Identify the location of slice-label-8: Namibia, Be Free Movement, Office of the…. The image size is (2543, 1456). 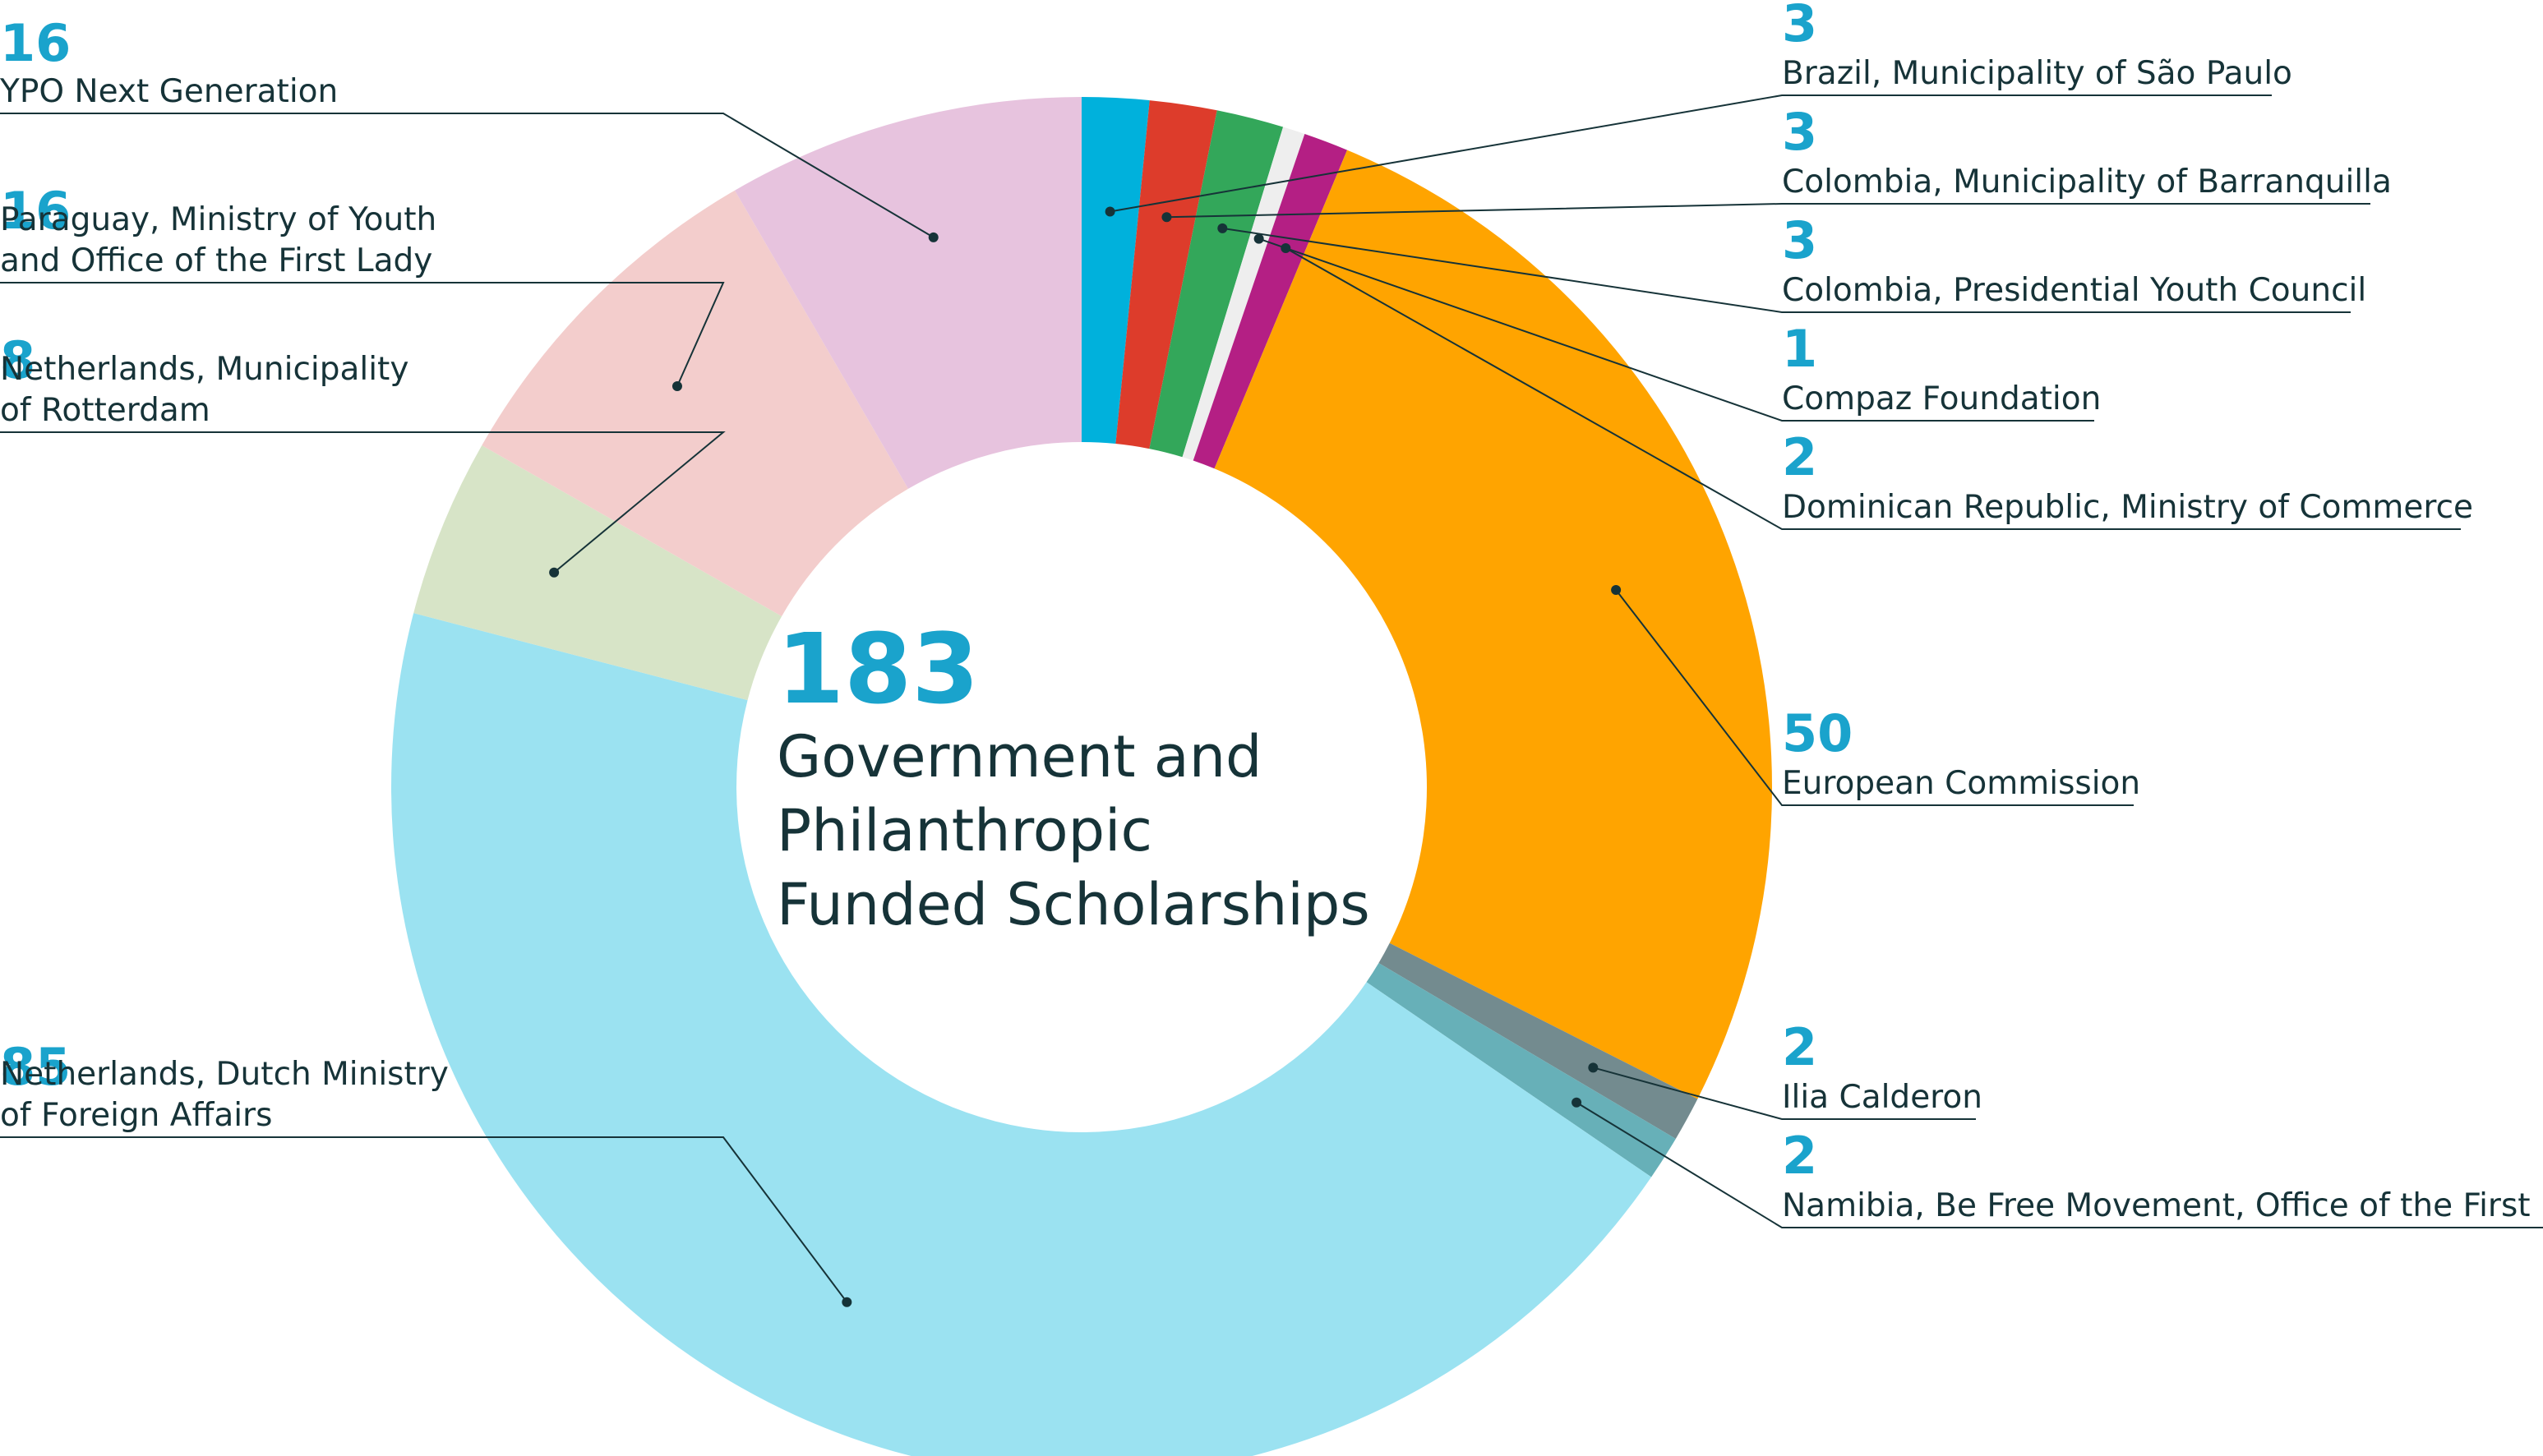
(2162, 1205).